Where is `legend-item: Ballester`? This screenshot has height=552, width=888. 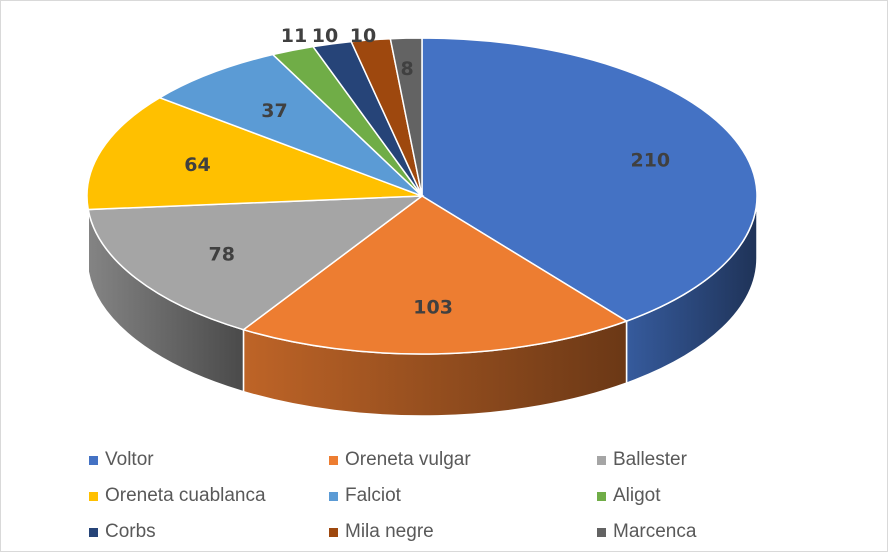
legend-item: Ballester is located at coordinates (687, 460).